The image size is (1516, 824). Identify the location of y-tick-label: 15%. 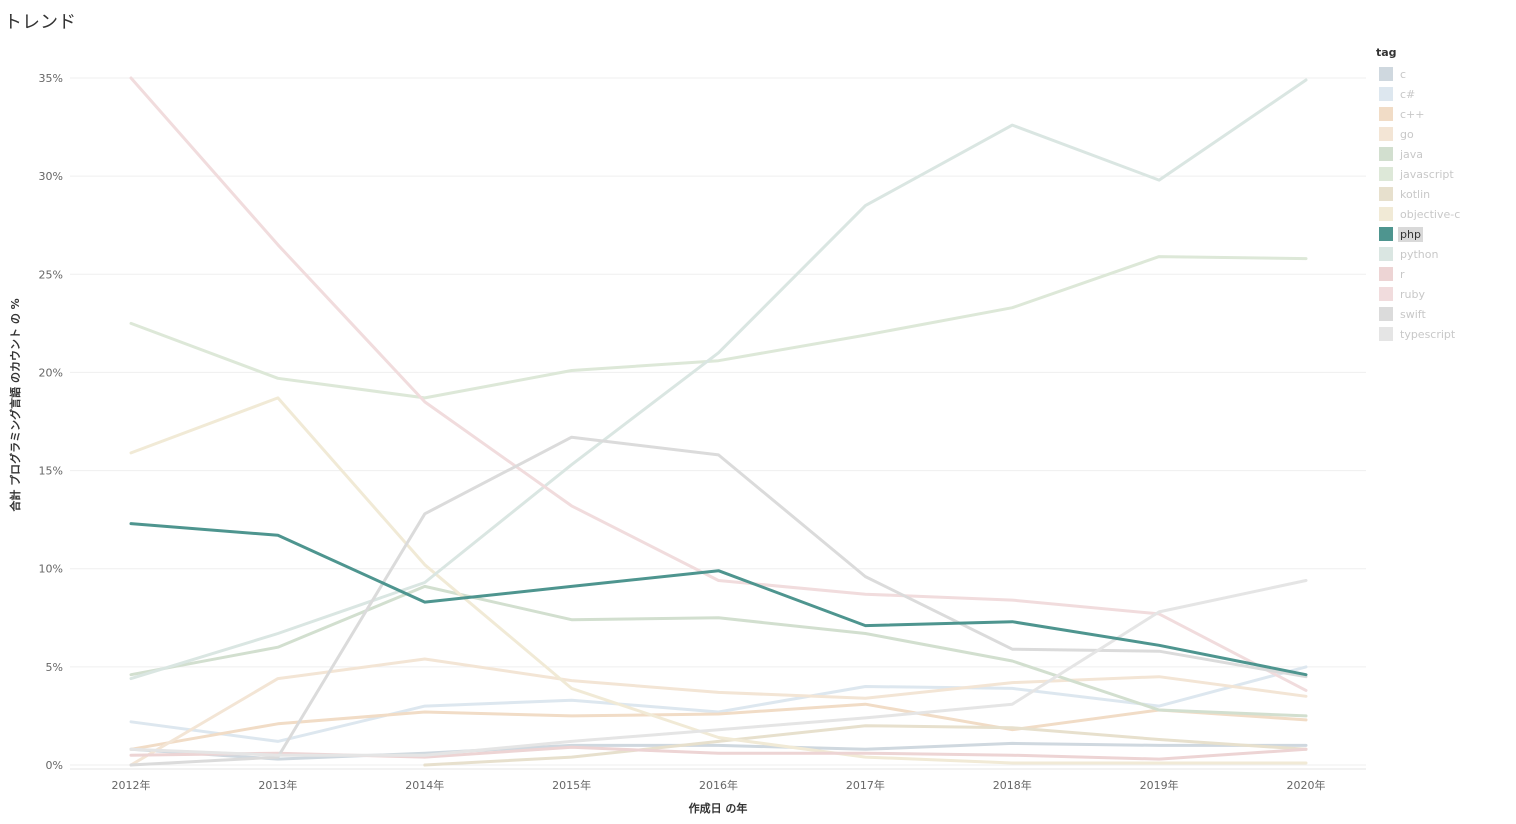
(51, 471).